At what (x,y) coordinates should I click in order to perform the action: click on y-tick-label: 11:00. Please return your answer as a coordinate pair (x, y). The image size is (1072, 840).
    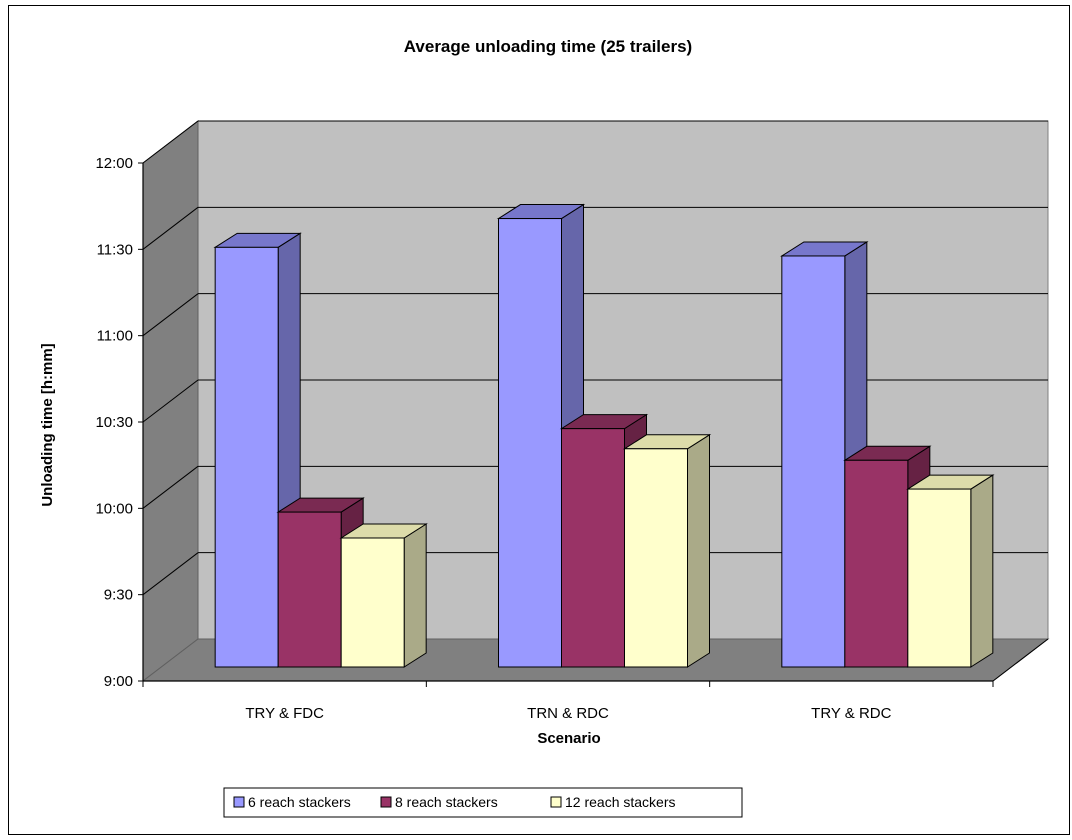
    Looking at the image, I should click on (115, 336).